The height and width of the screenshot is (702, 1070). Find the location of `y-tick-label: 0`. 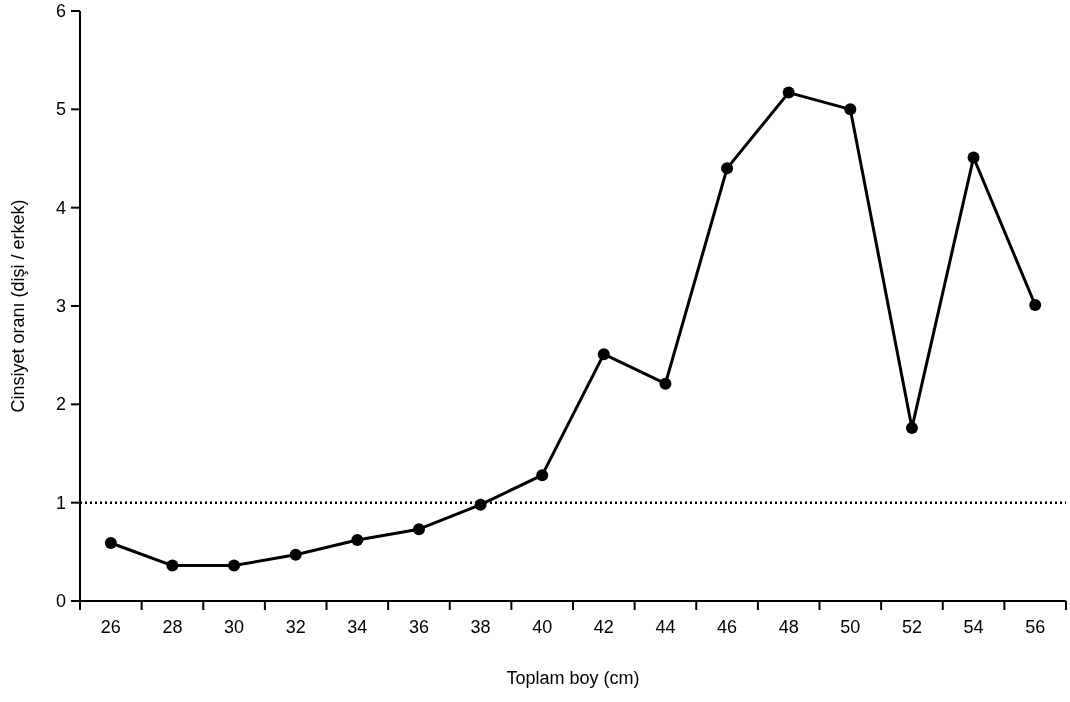

y-tick-label: 0 is located at coordinates (60, 601).